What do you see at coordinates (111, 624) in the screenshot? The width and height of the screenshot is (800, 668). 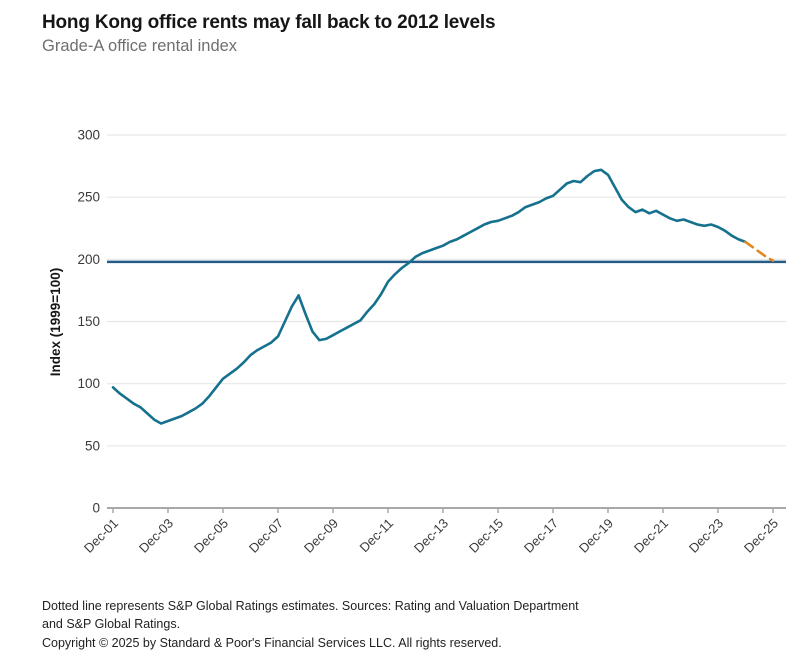 I see `source-note-line2: and S&P Global Ratings.` at bounding box center [111, 624].